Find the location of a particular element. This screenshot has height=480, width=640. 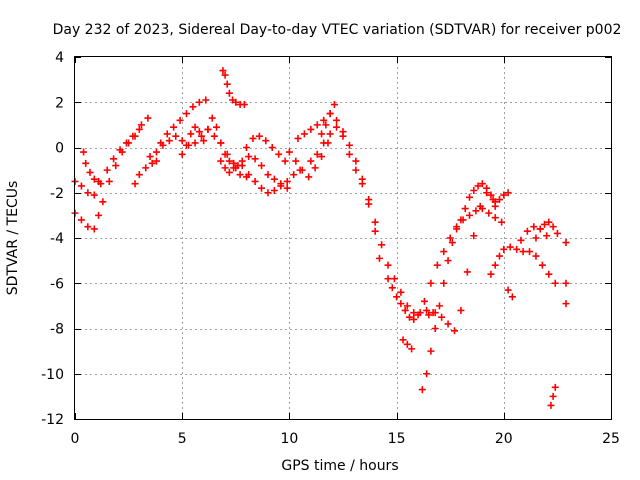

y-tick-label: 0 is located at coordinates (59, 149).